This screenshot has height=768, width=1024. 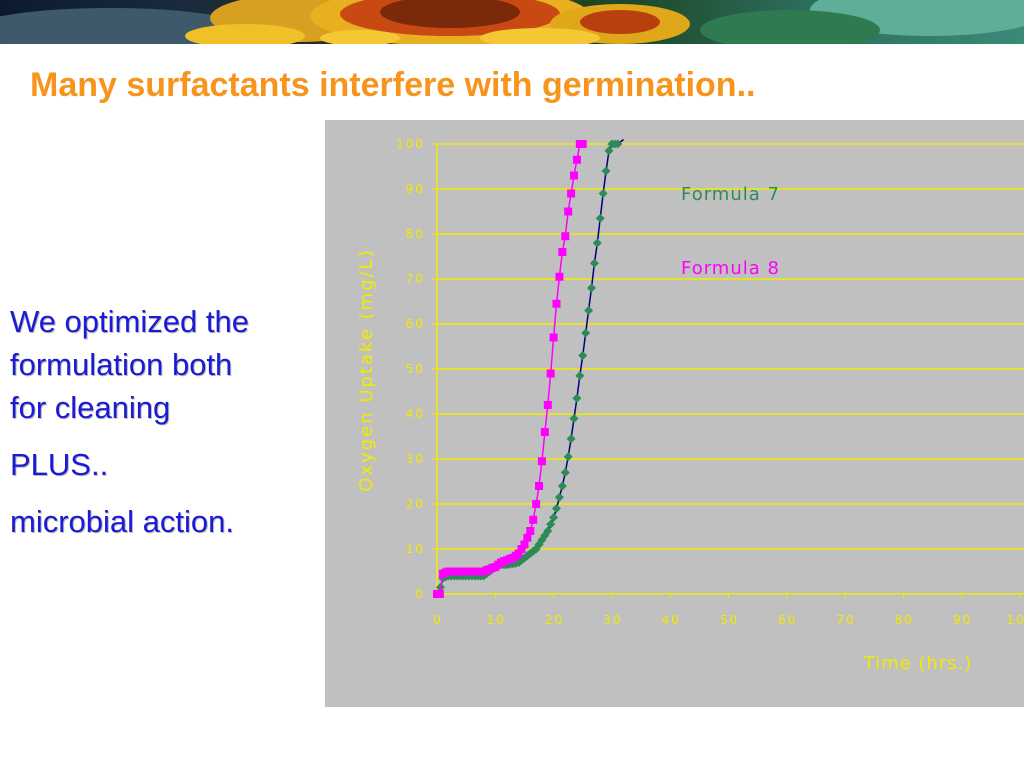 What do you see at coordinates (410, 144) in the screenshot?
I see `y-tick-label: 100` at bounding box center [410, 144].